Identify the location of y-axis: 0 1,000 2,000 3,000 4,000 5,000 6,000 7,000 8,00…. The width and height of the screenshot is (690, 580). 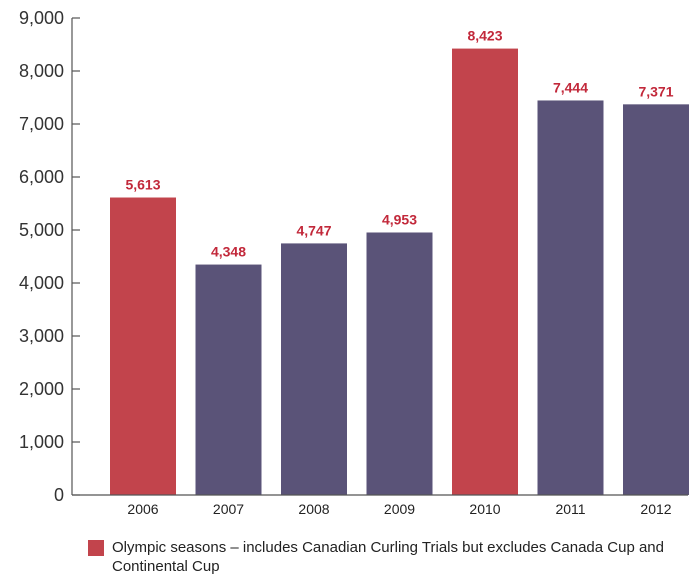
(49, 256).